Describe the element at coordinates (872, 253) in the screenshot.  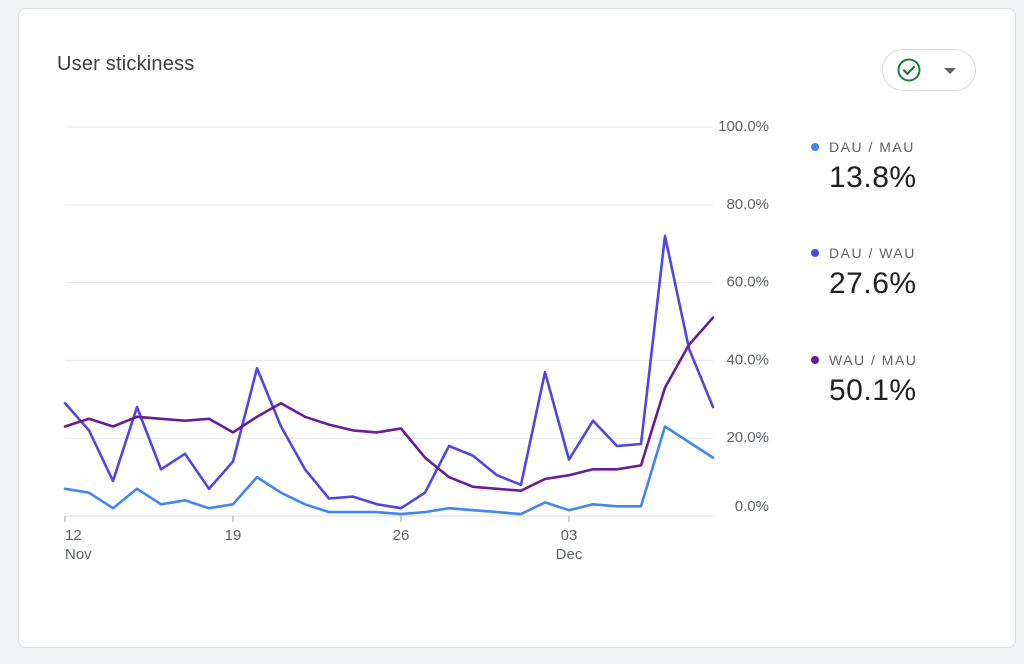
I see `legend-label: DAU / WAU` at that location.